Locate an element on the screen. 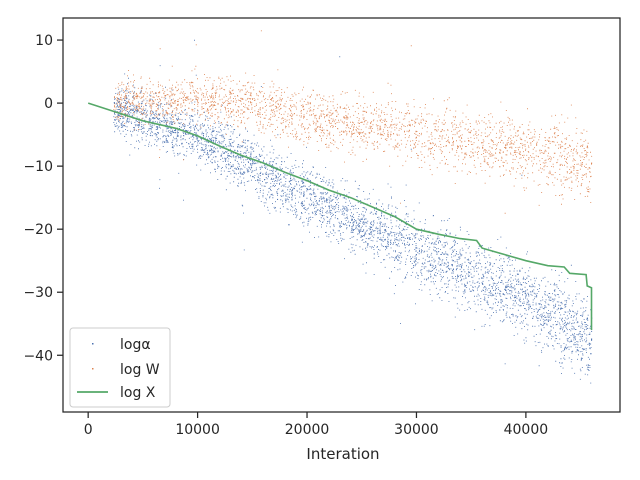 The width and height of the screenshot is (640, 480). legend: logα log W log X is located at coordinates (120, 367).